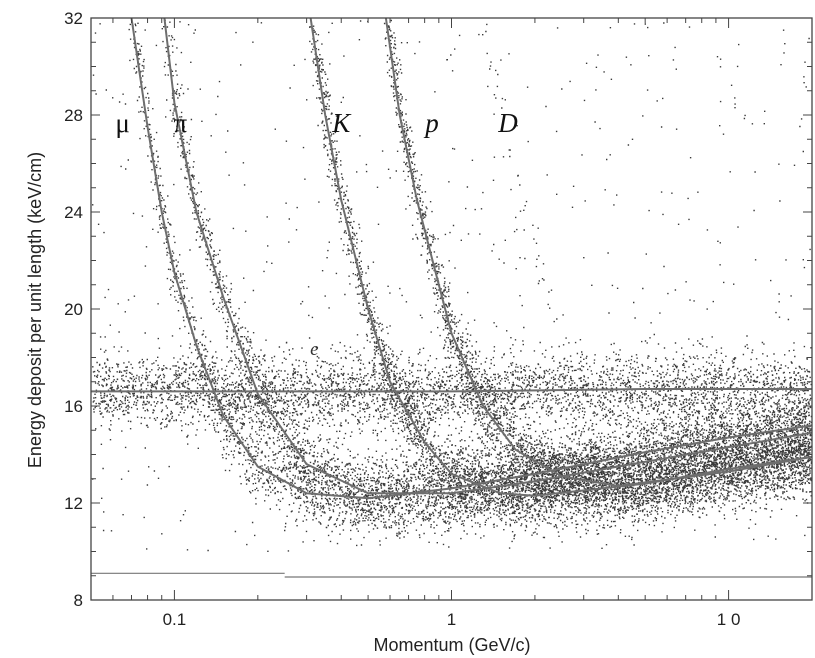  Describe the element at coordinates (314, 349) in the screenshot. I see `series-label-e: e` at that location.